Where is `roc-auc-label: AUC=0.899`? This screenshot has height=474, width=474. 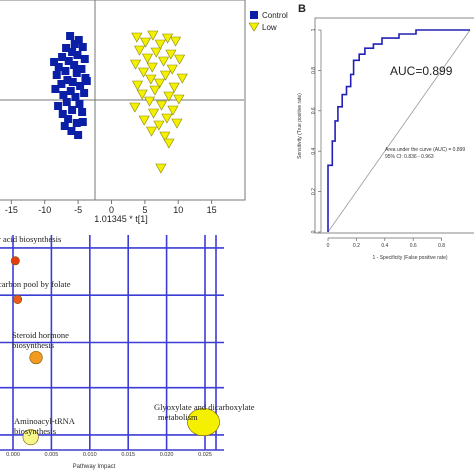
roc-auc-label: AUC=0.899 is located at coordinates (421, 71).